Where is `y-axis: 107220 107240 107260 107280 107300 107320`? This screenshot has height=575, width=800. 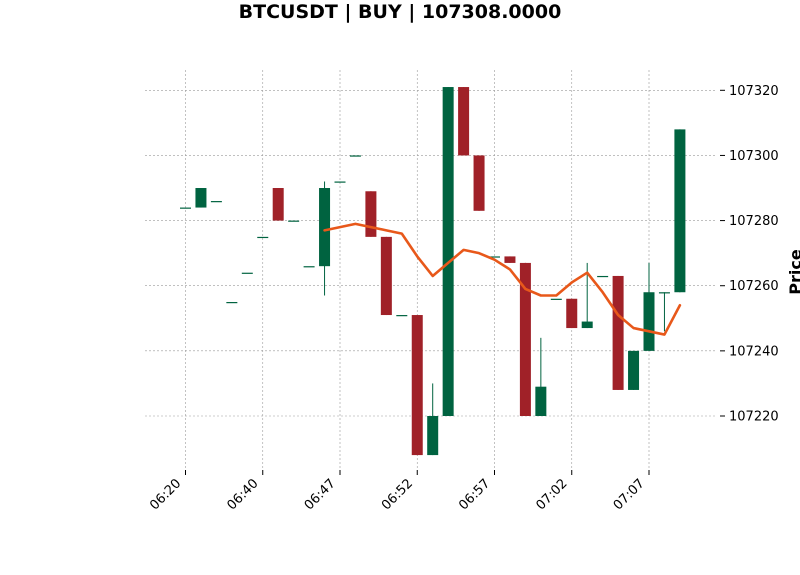
y-axis: 107220 107240 107260 107280 107300 107320 is located at coordinates (749, 254).